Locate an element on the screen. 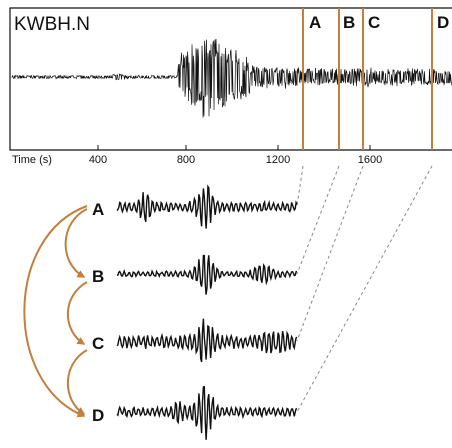  window-label-c: C is located at coordinates (374, 22).